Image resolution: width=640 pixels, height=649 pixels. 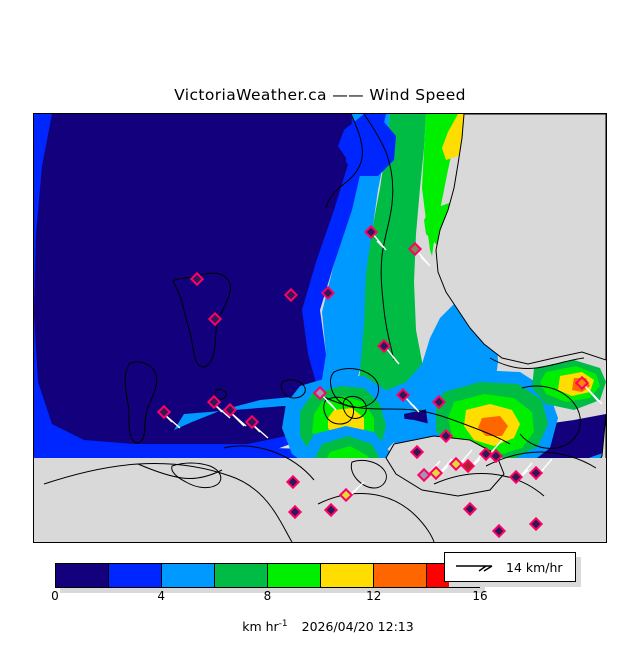 I want to click on page-title: VictoriaWeather.ca —— Wind Speed, so click(x=320, y=95).